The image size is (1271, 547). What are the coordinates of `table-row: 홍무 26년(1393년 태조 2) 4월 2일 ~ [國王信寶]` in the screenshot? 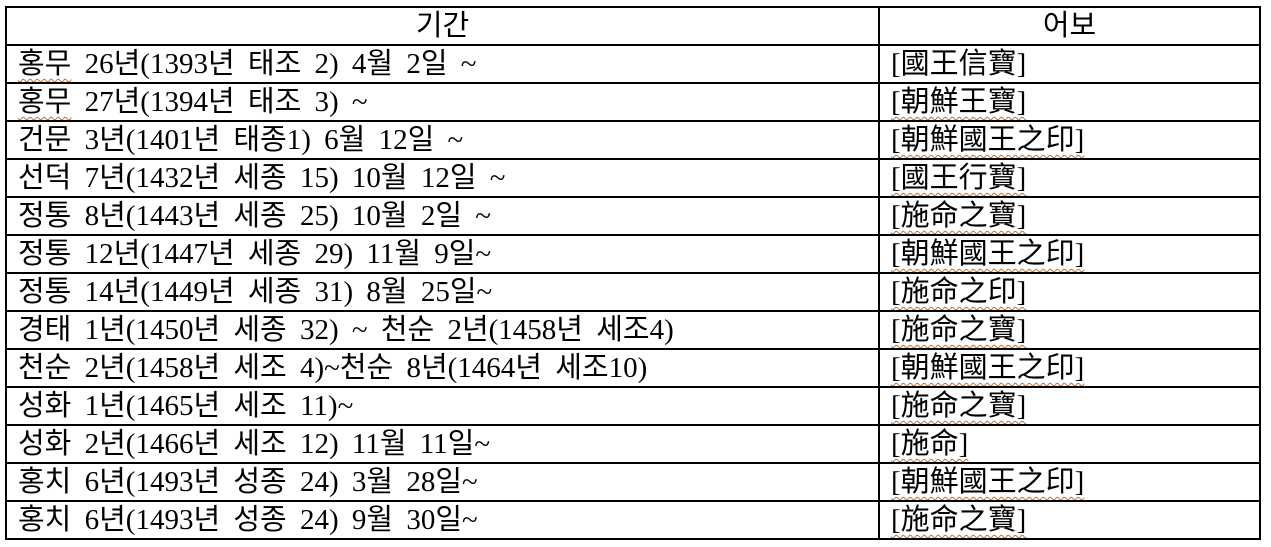 It's located at (633, 64).